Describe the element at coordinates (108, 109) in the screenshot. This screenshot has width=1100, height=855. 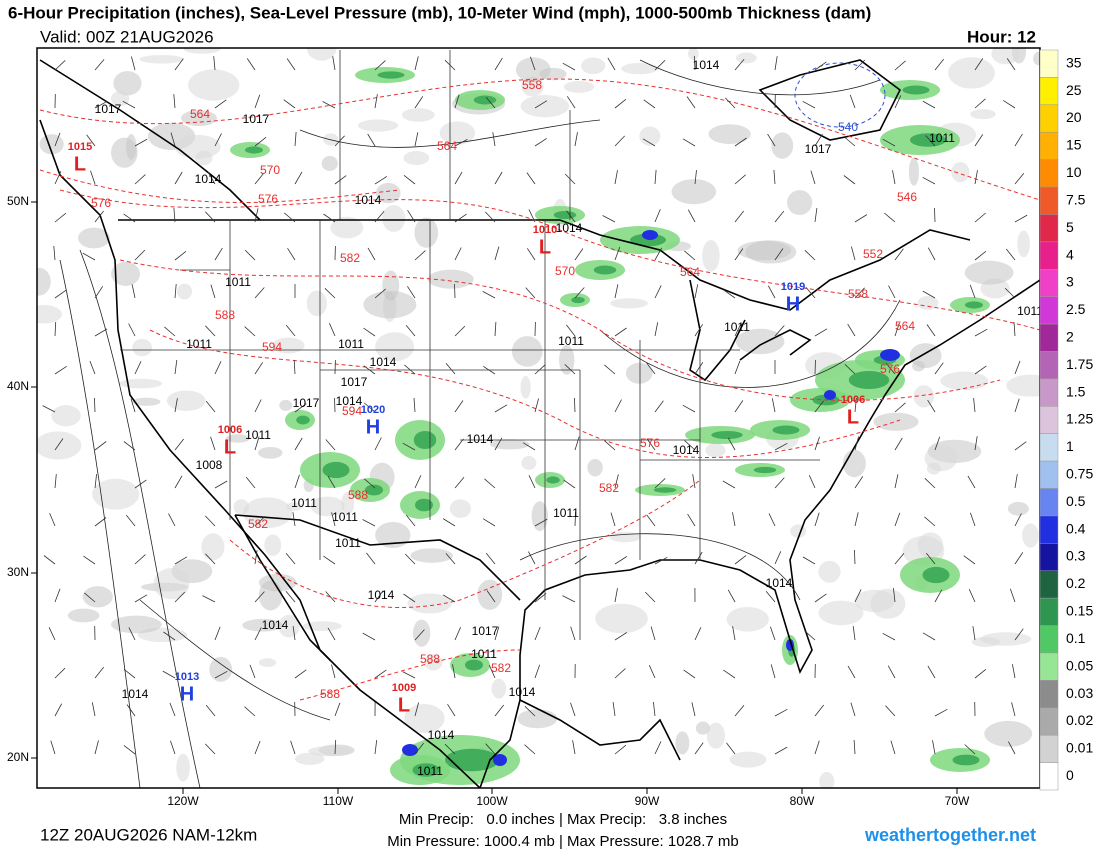
I see `isobar-label: 1017` at that location.